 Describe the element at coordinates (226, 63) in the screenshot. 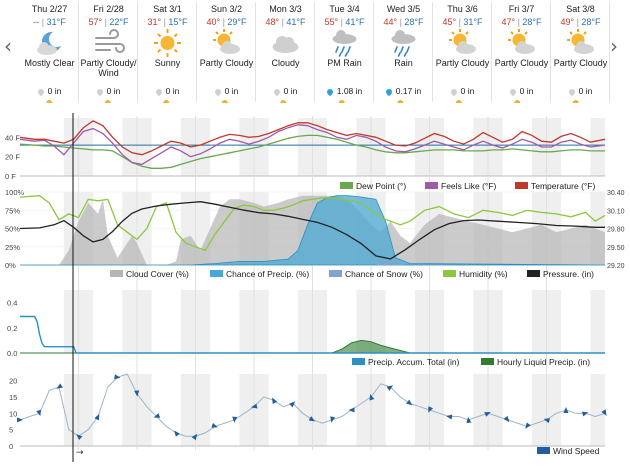

I see `condition-text: Partly Cloudy` at that location.